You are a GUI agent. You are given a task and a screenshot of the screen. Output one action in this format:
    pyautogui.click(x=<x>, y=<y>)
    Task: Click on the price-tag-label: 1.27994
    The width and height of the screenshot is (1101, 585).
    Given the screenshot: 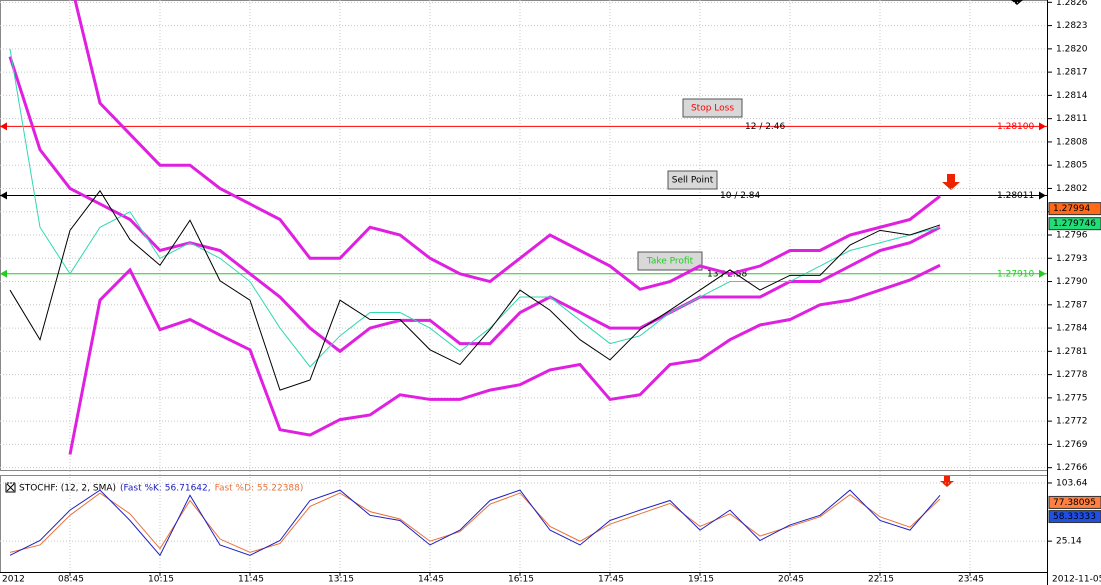 What is the action you would take?
    pyautogui.click(x=1071, y=209)
    